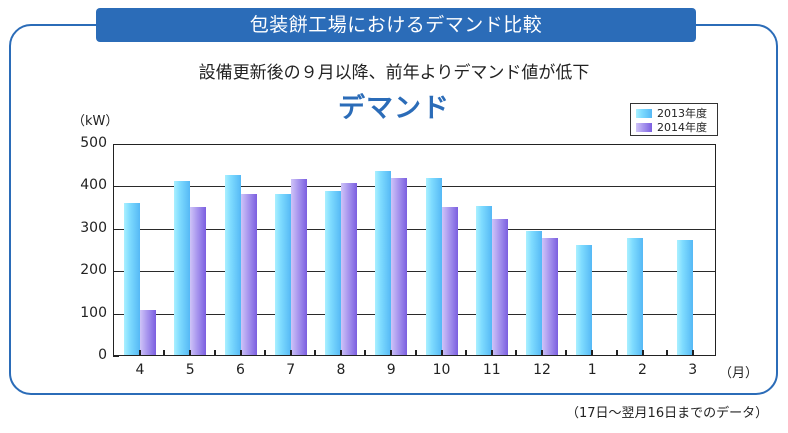 This screenshot has height=433, width=788. I want to click on x-tick-label: 3, so click(693, 370).